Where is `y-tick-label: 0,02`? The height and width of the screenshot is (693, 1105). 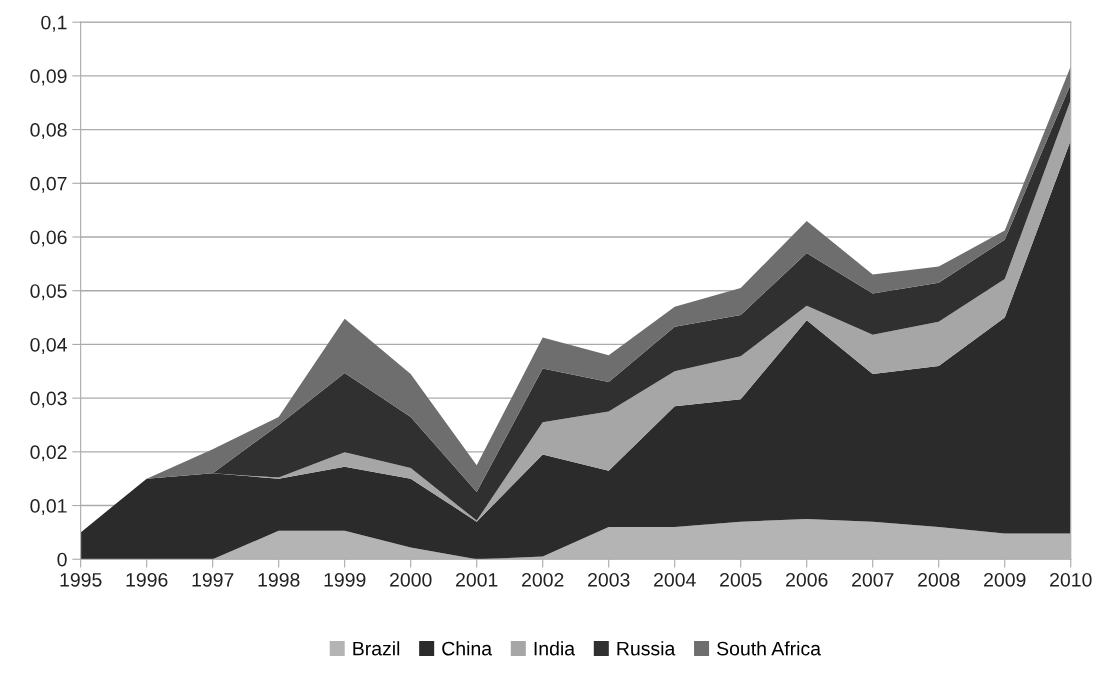 y-tick-label: 0,02 is located at coordinates (48, 453).